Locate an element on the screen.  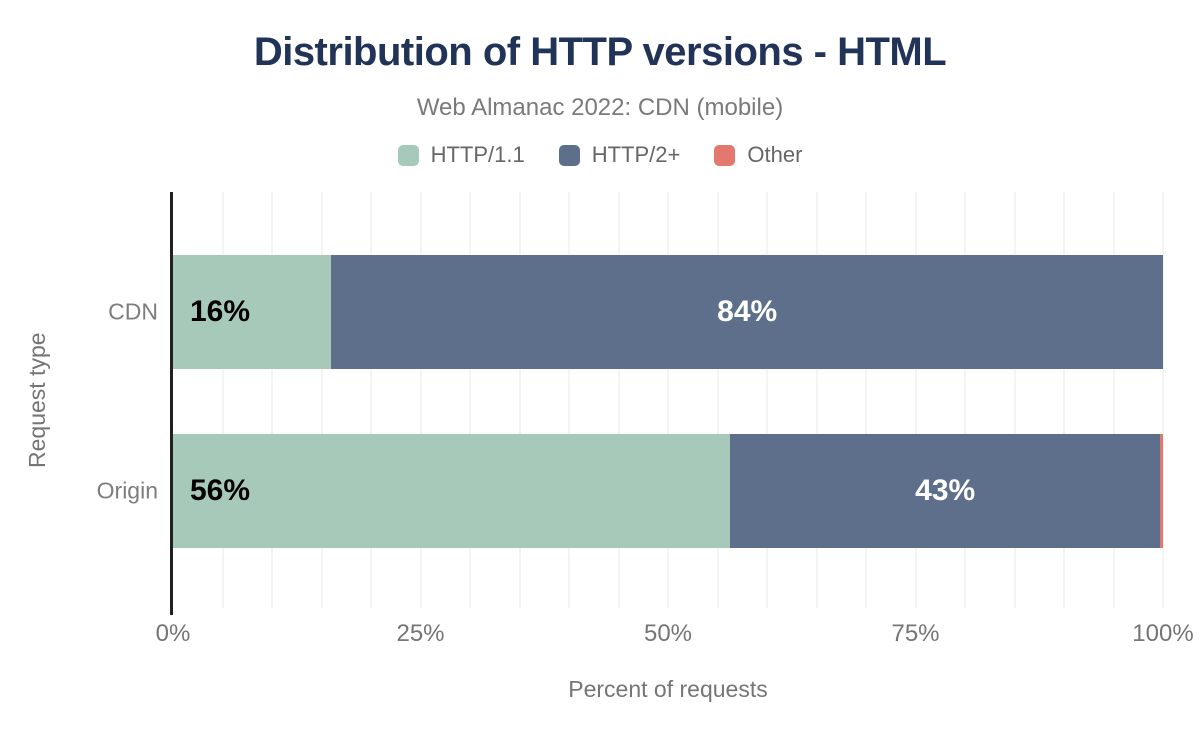
bar-value-label-http-2-origin: 43% is located at coordinates (945, 490).